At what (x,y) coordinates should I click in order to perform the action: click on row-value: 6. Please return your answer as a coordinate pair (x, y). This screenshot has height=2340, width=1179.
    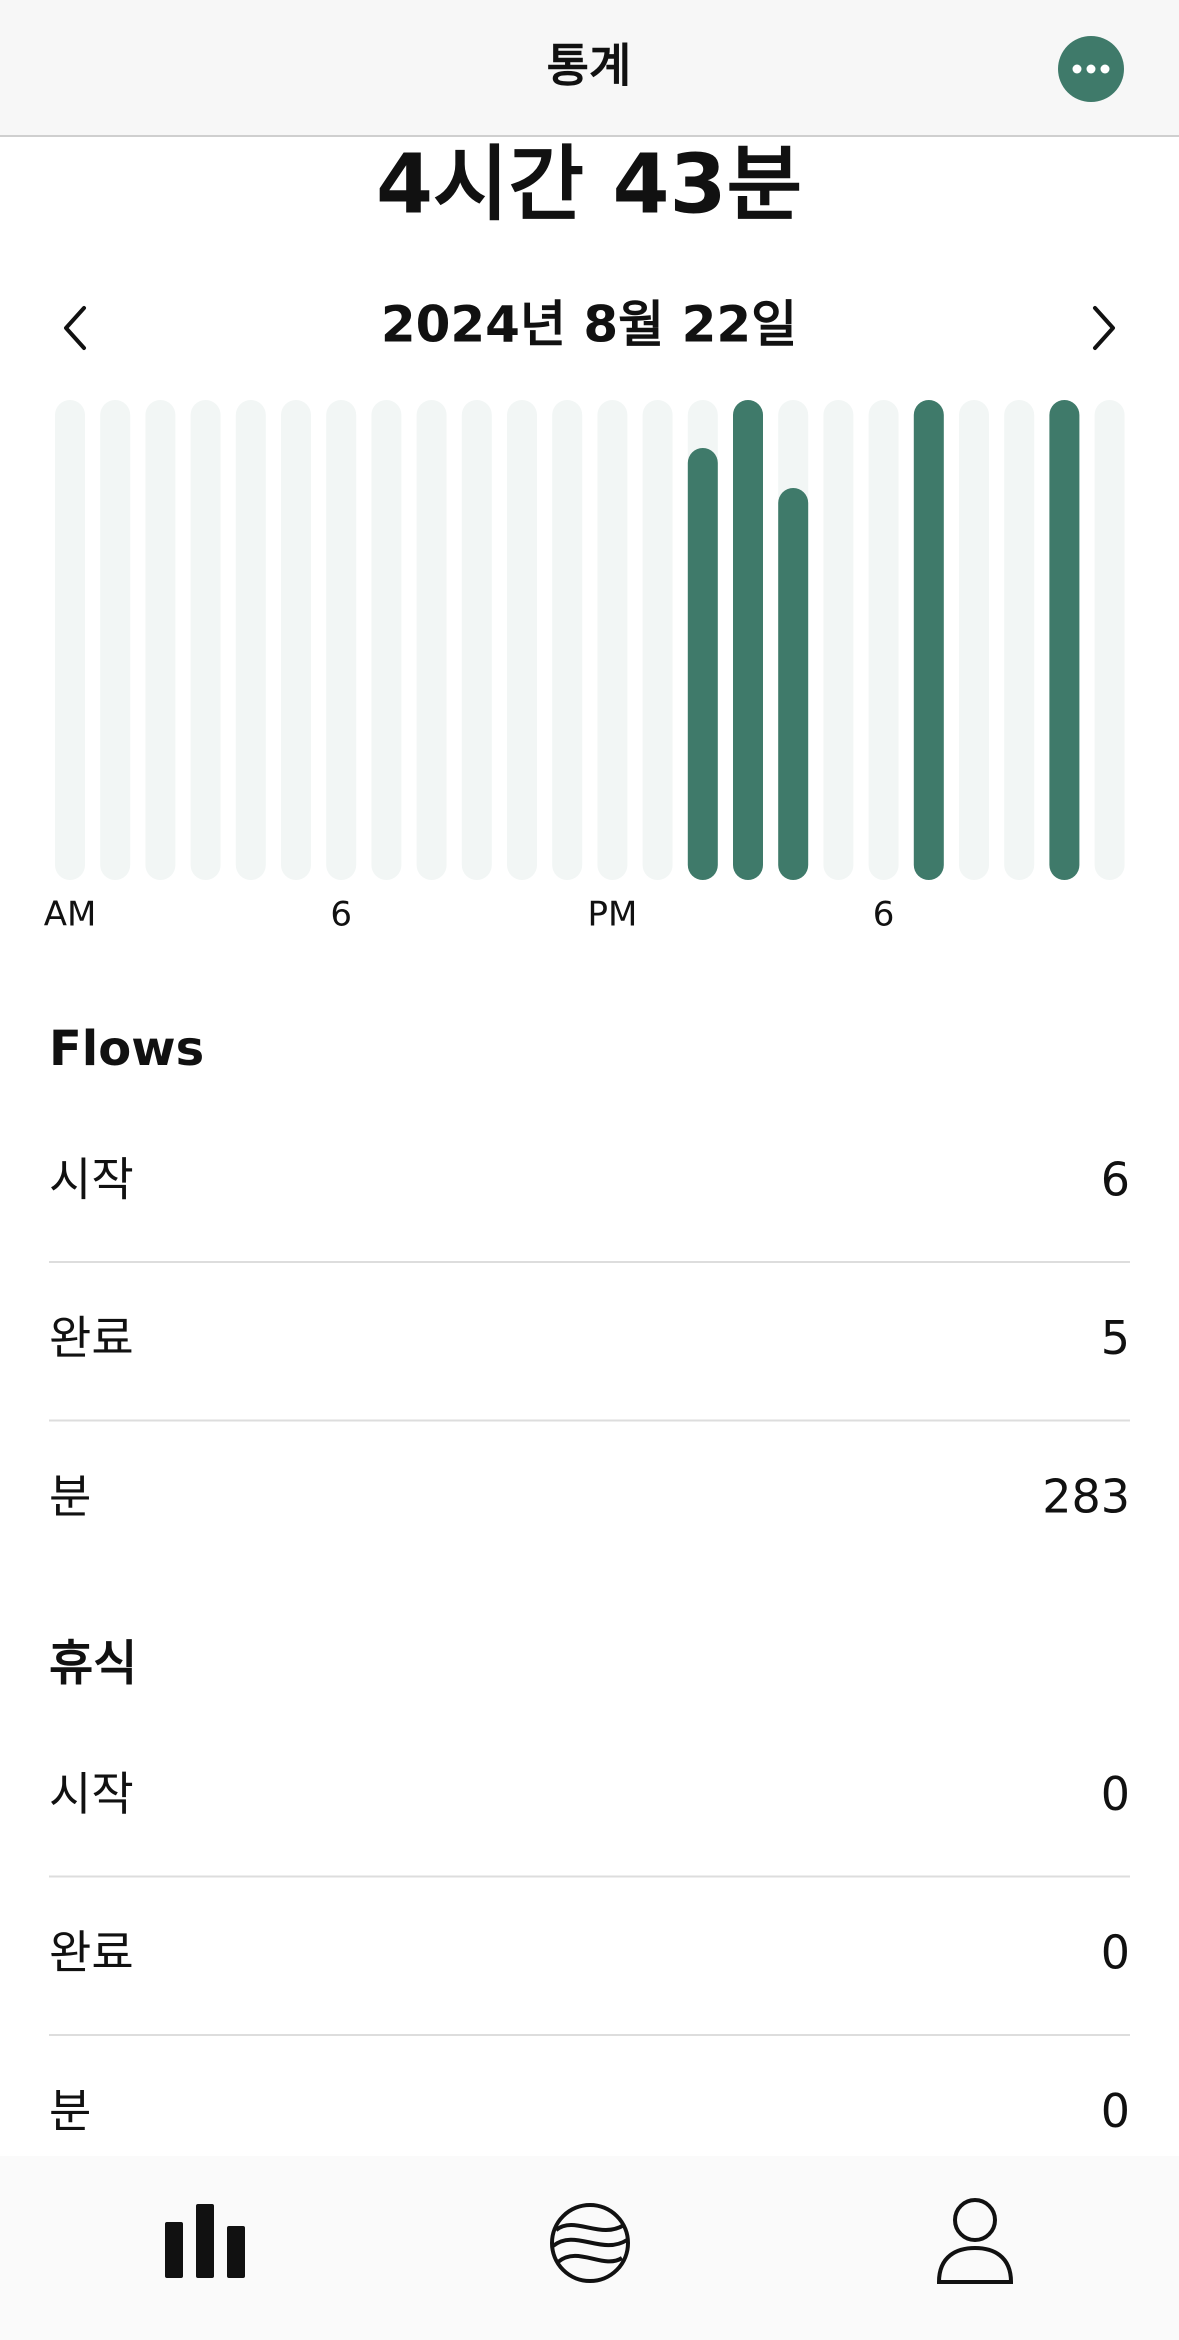
    Looking at the image, I should click on (1115, 1180).